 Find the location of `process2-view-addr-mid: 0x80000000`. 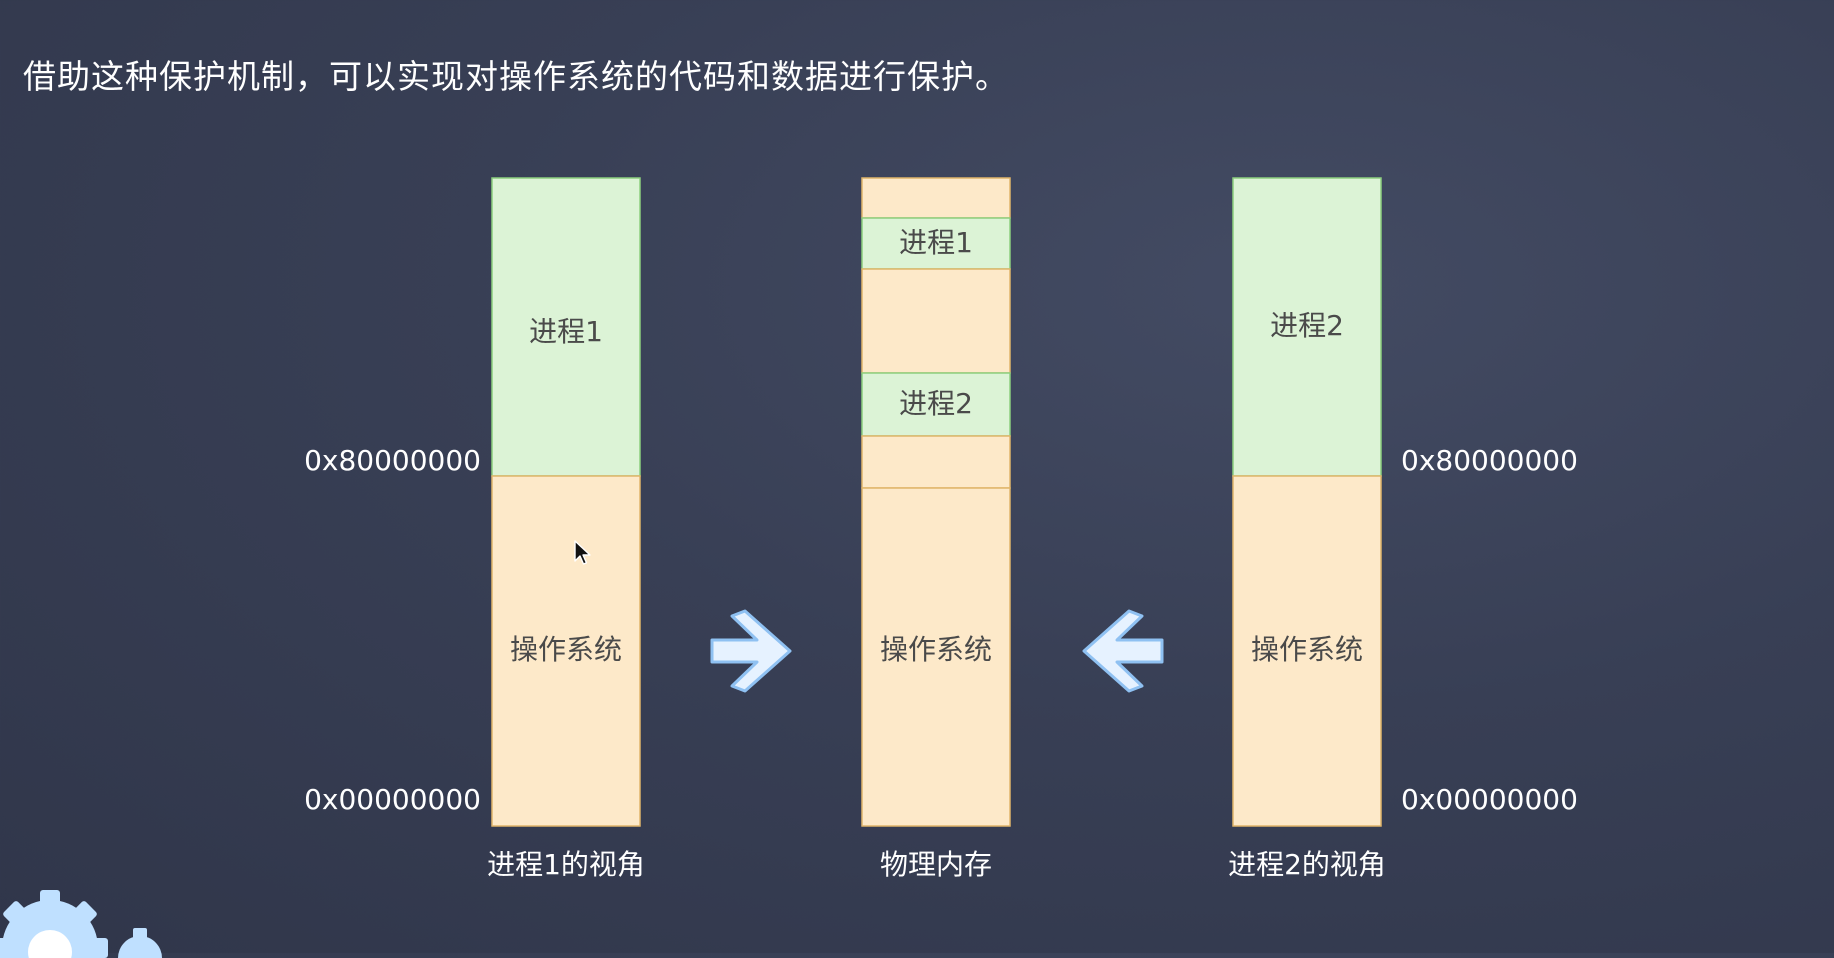

process2-view-addr-mid: 0x80000000 is located at coordinates (1489, 460).